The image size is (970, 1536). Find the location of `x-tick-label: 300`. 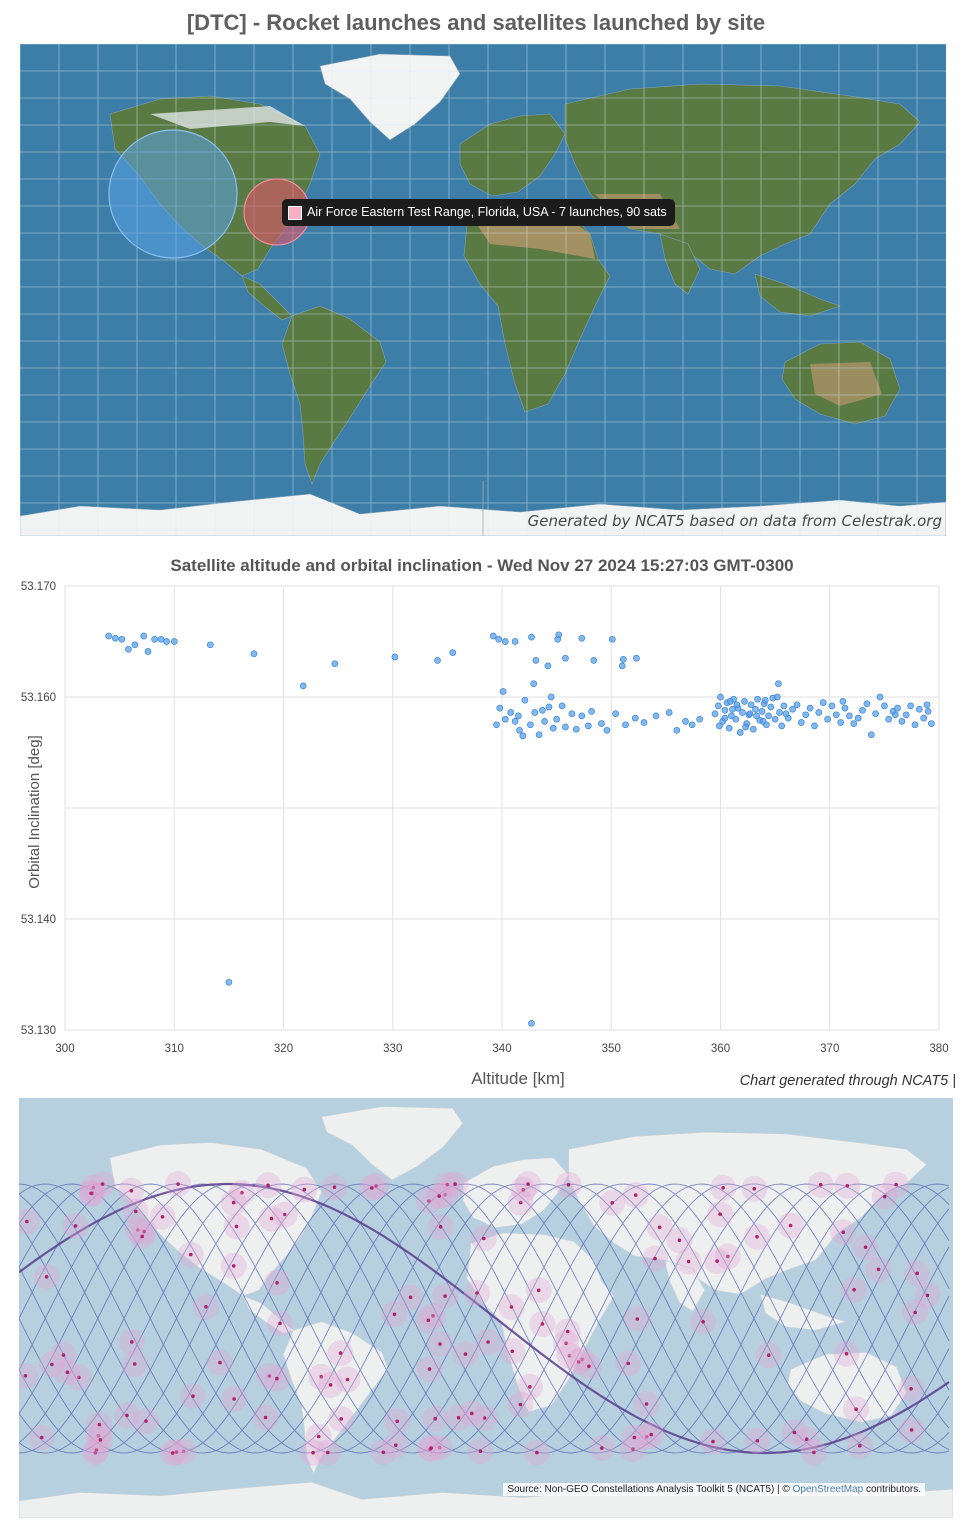

x-tick-label: 300 is located at coordinates (64, 1049).